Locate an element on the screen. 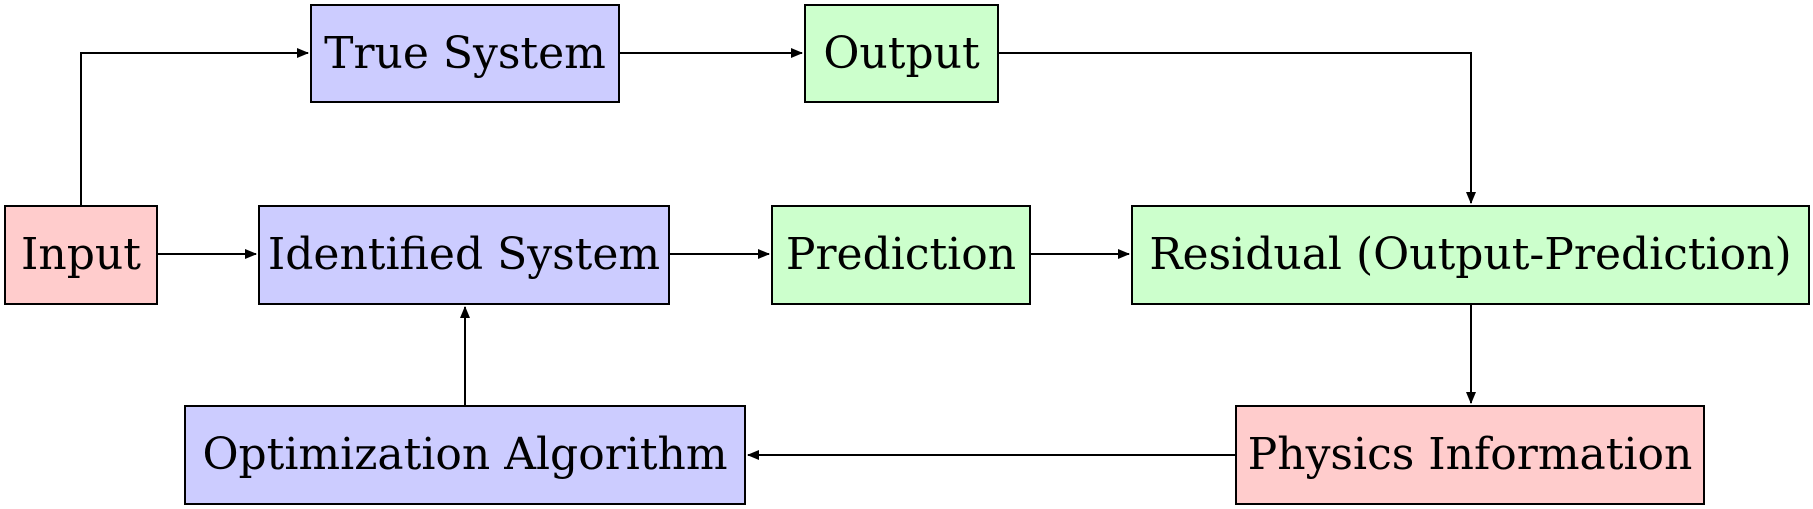 This screenshot has width=1813, height=509. node-prediction-label: Prediction is located at coordinates (901, 254).